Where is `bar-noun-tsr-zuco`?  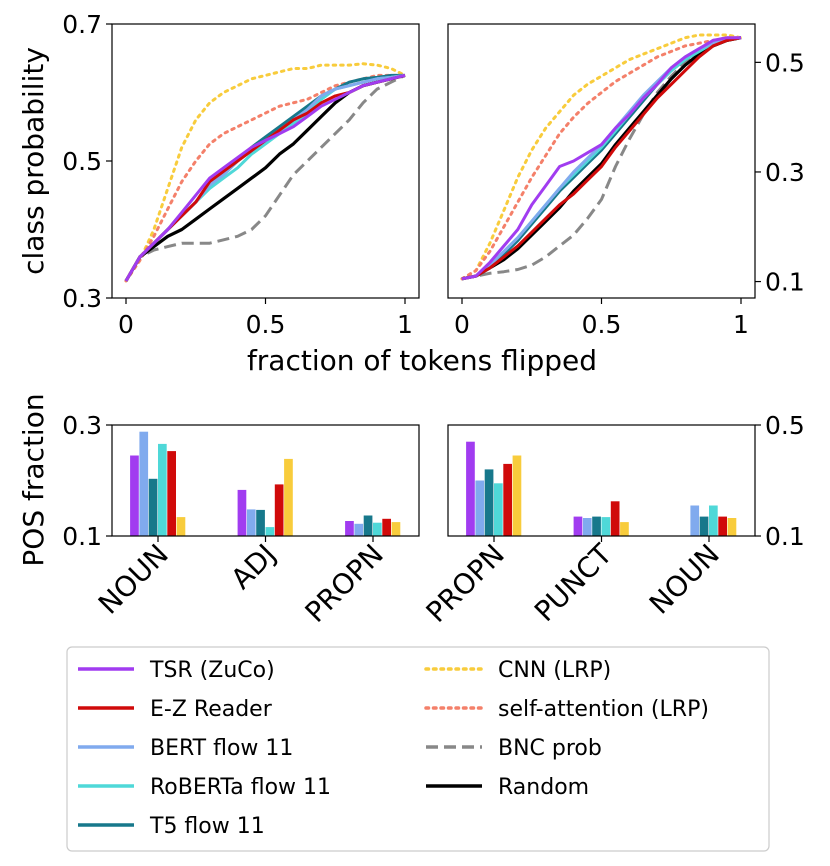
bar-noun-tsr-zuco is located at coordinates (134, 495).